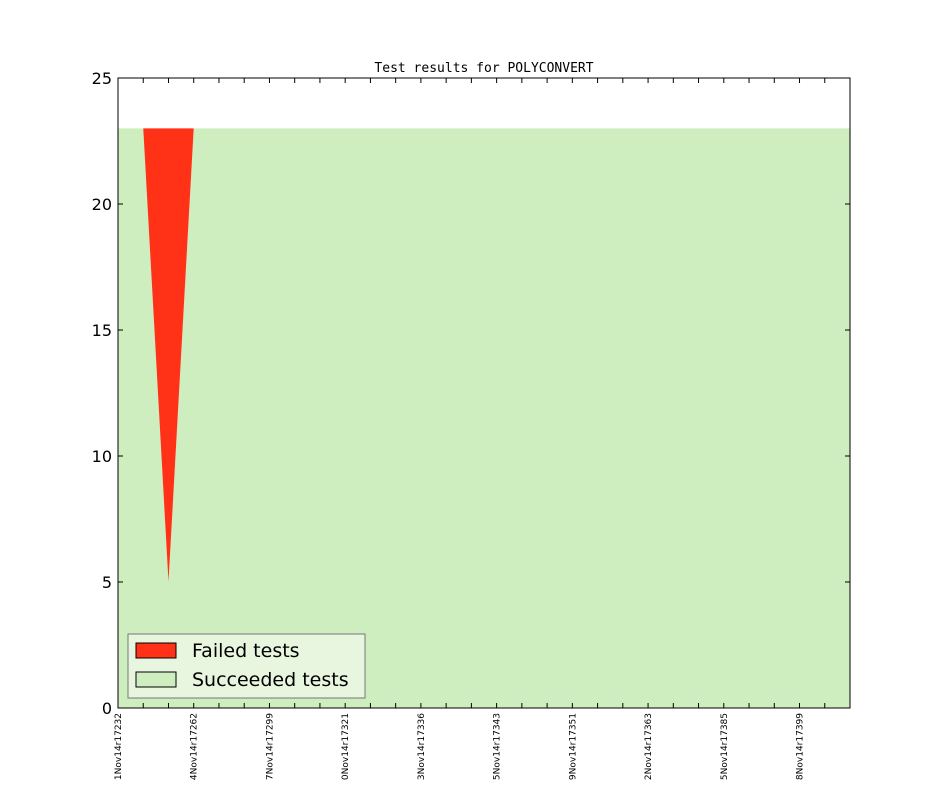  What do you see at coordinates (107, 582) in the screenshot?
I see `y-tick-label: 5` at bounding box center [107, 582].